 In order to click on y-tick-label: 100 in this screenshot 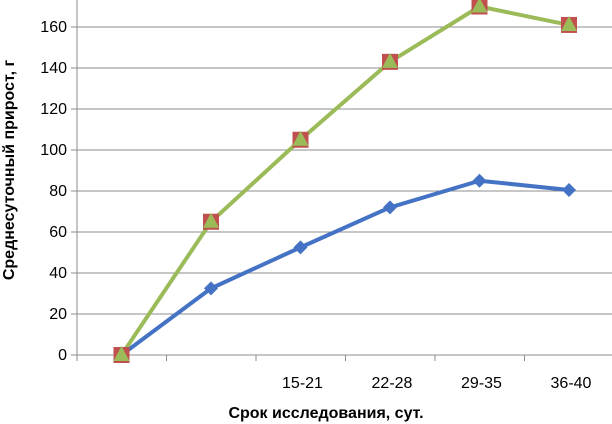, I will do `click(53, 150)`.